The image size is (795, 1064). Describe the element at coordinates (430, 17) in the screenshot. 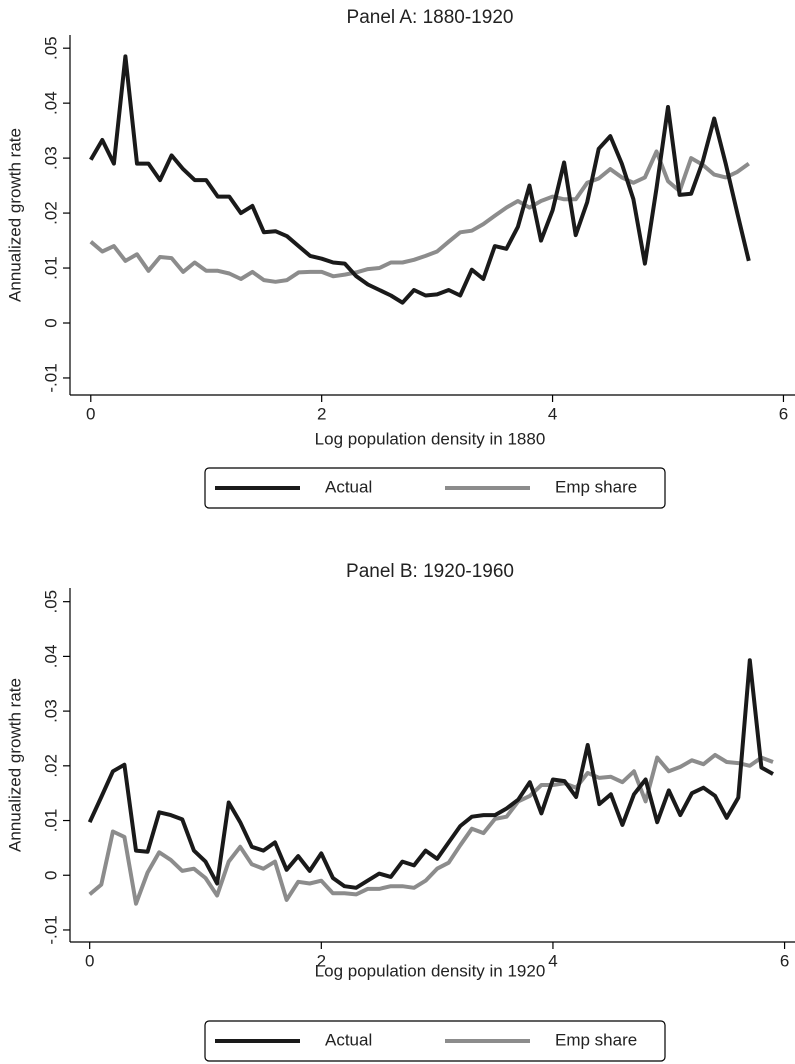

I see `chart-title: Panel A: 1880-1920` at that location.